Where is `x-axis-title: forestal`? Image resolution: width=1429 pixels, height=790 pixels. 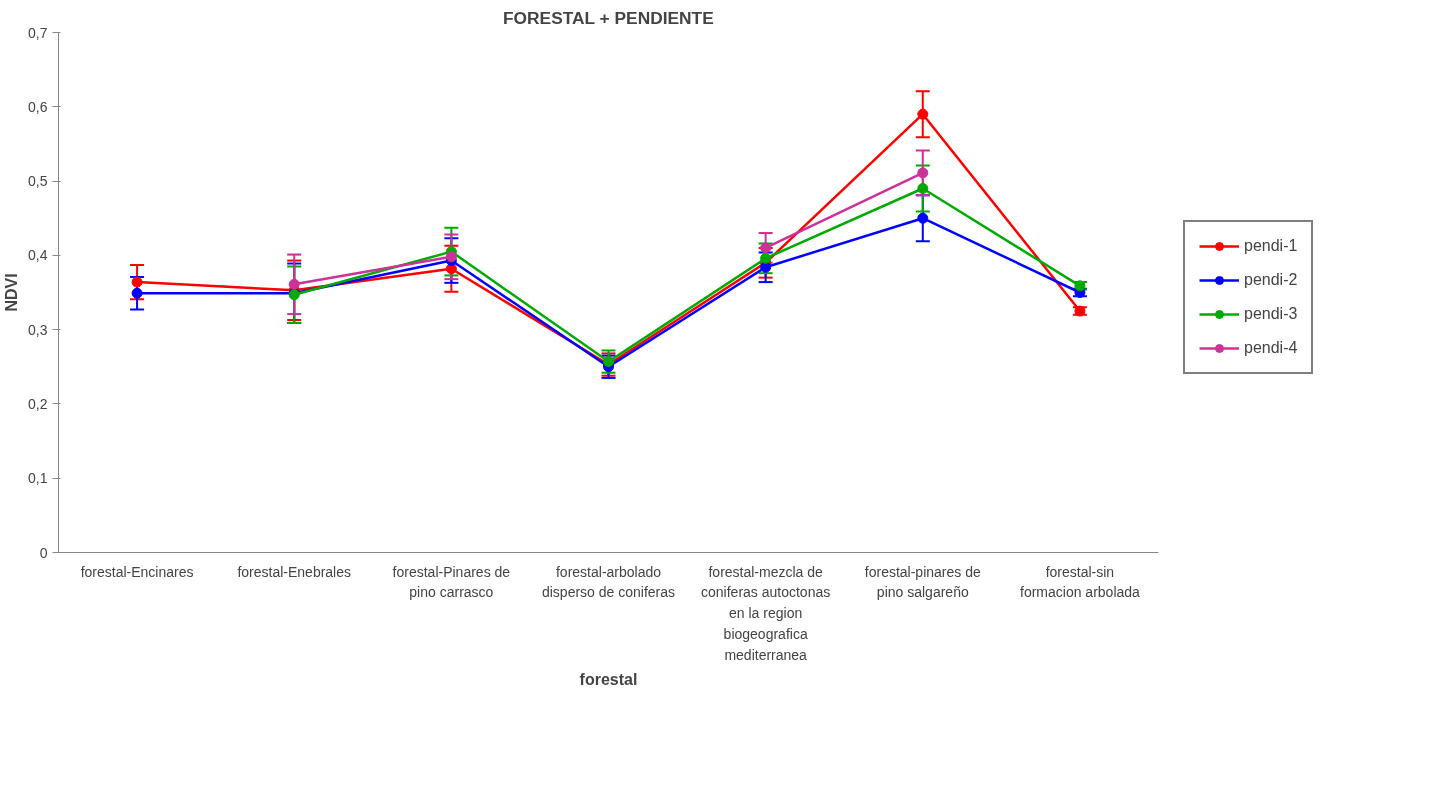
x-axis-title: forestal is located at coordinates (608, 679).